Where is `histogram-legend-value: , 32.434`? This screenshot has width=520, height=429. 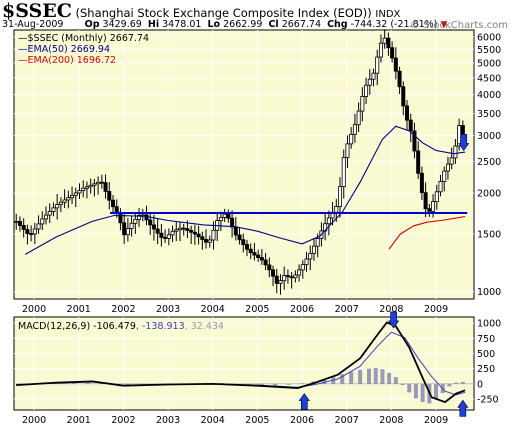
histogram-legend-value: , 32.434 is located at coordinates (204, 326).